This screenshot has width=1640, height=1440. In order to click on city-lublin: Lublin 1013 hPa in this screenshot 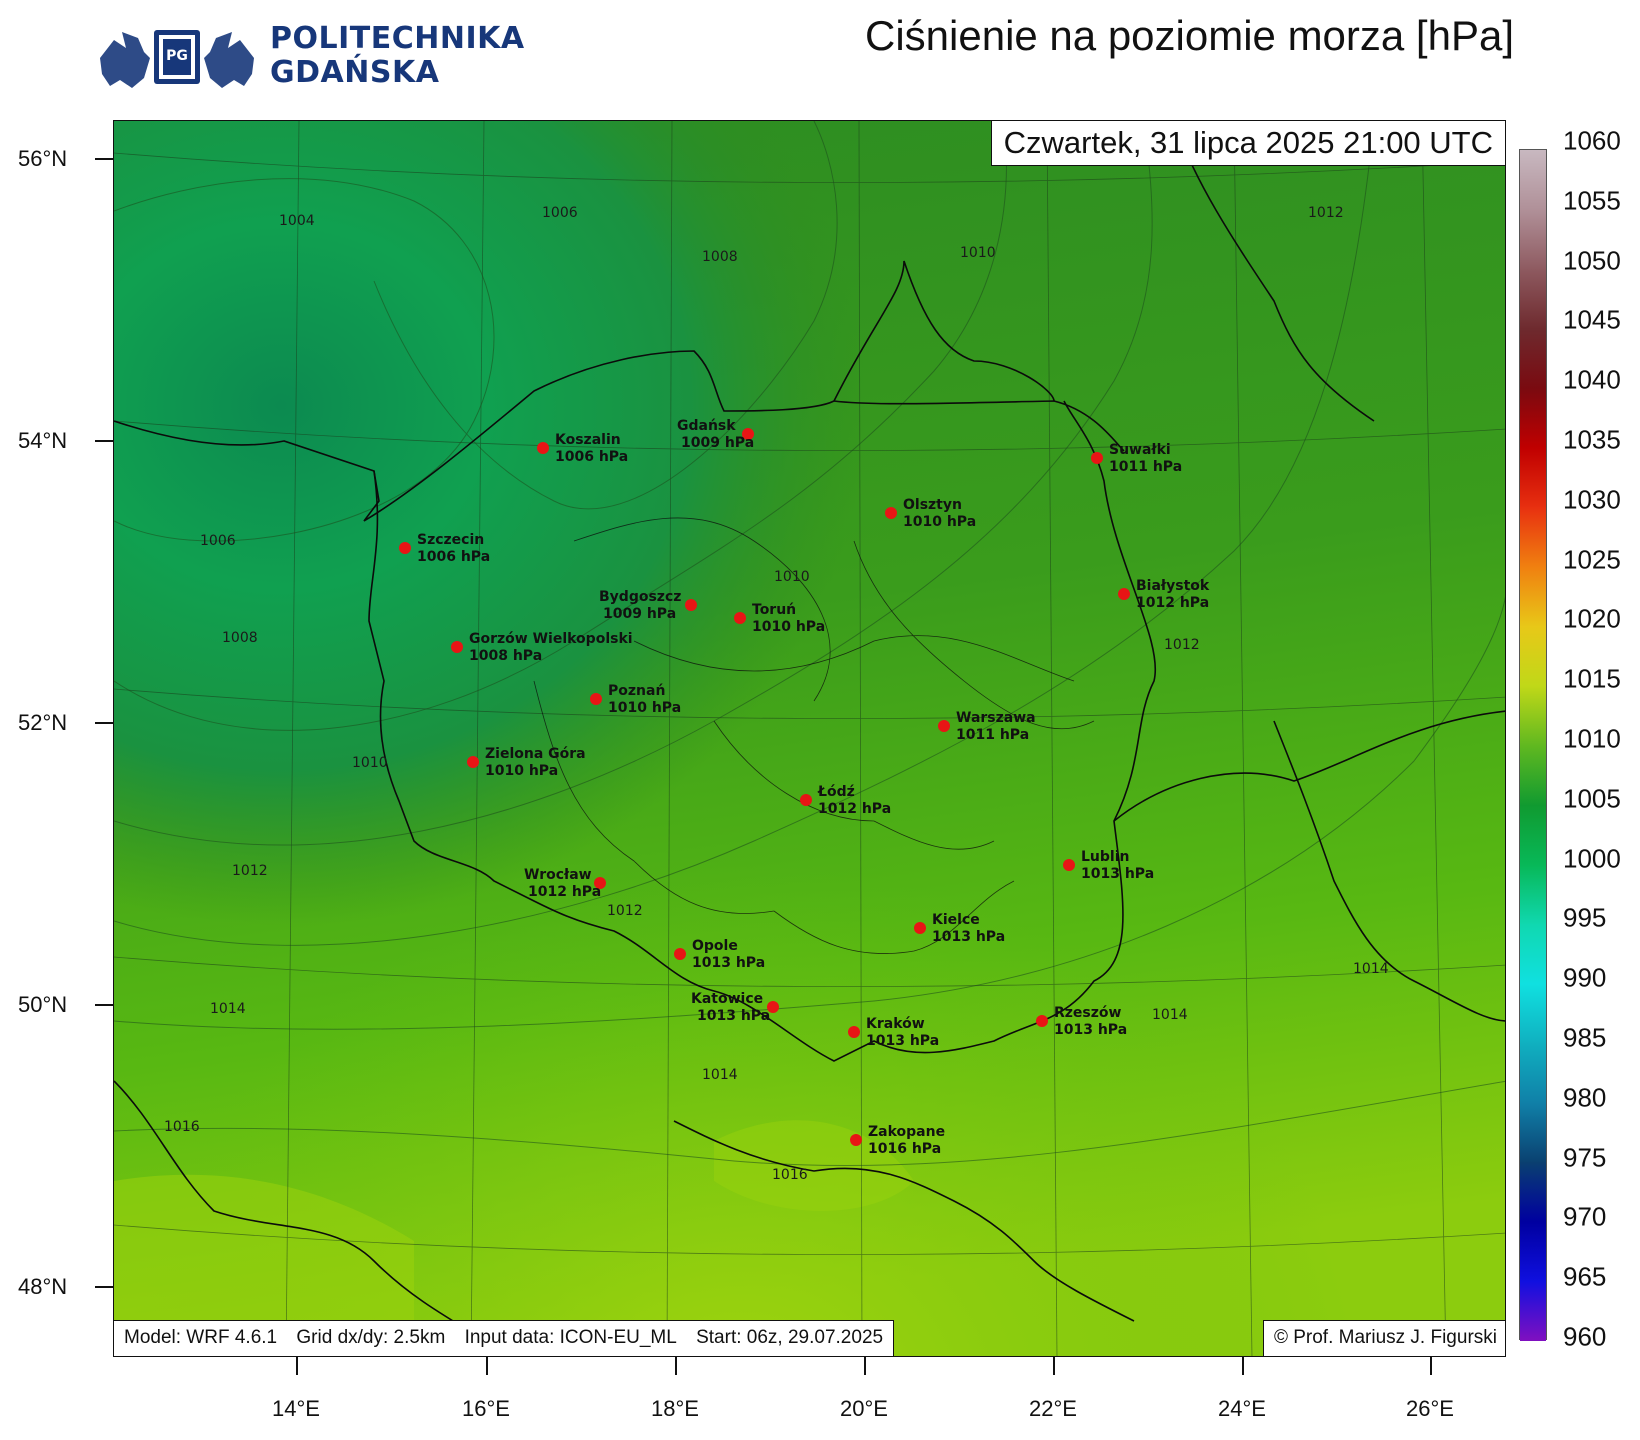, I will do `click(1108, 865)`.